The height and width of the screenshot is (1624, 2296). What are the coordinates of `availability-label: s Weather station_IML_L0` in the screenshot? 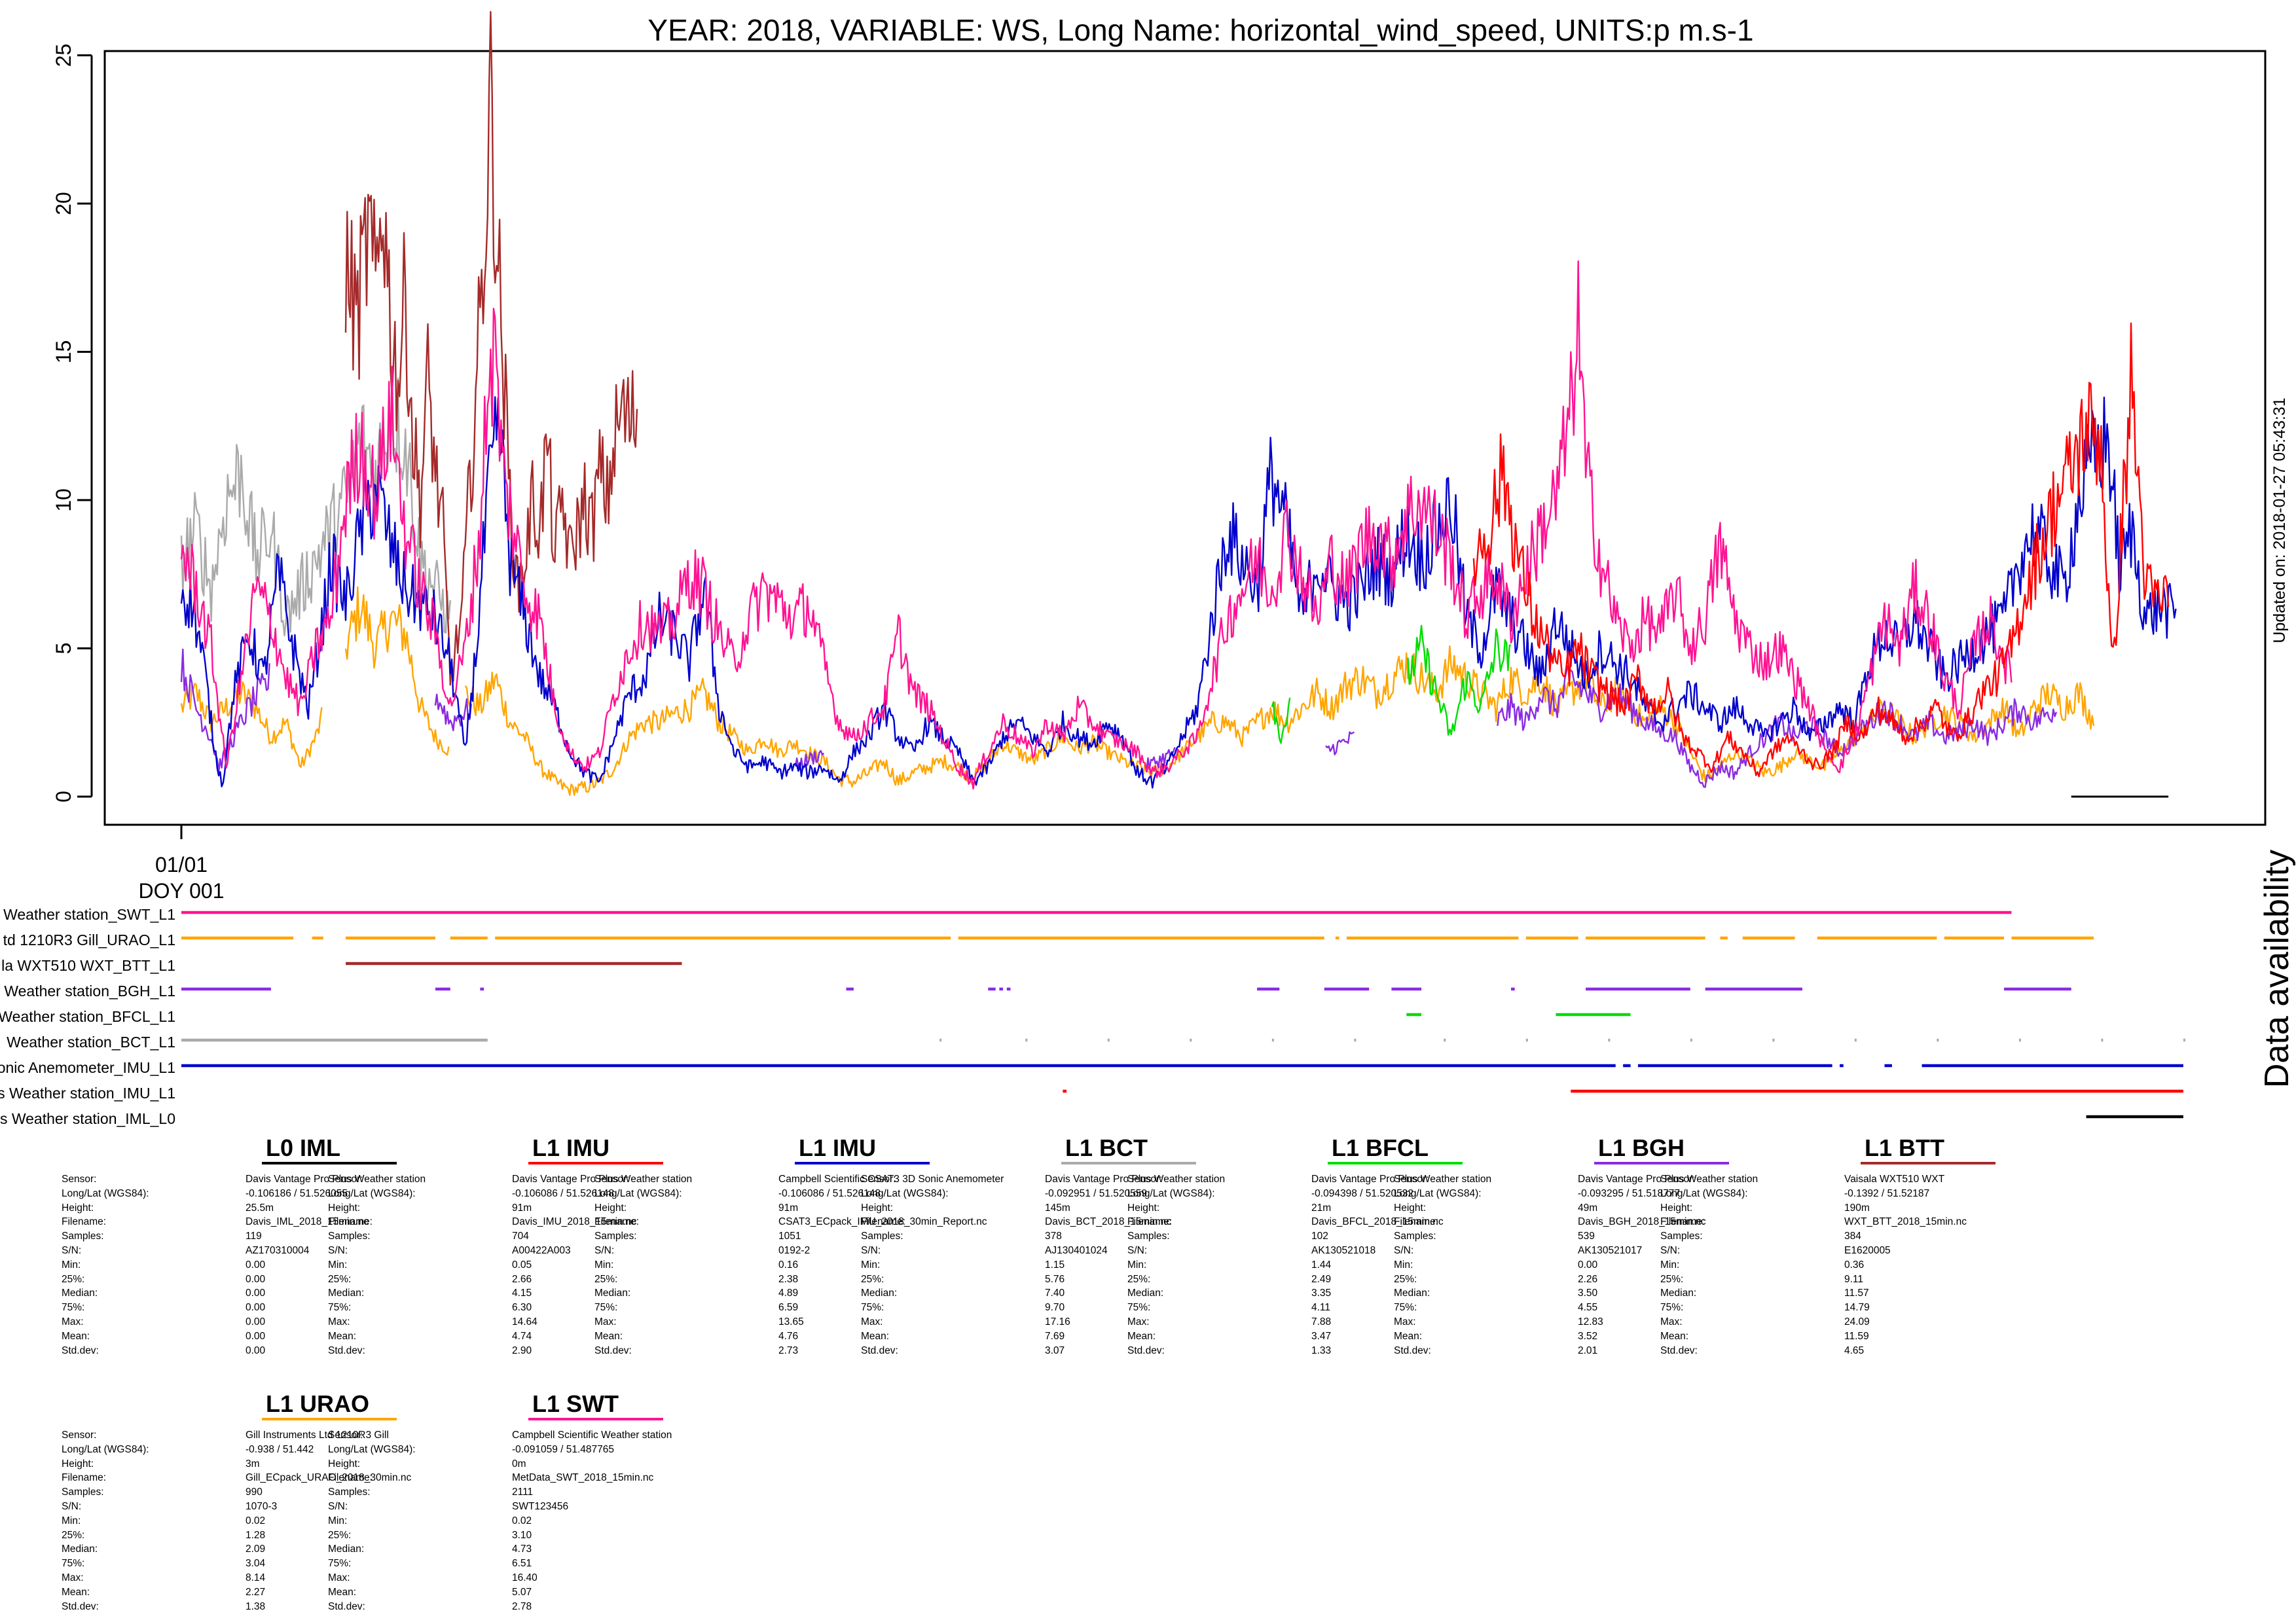 It's located at (87, 1118).